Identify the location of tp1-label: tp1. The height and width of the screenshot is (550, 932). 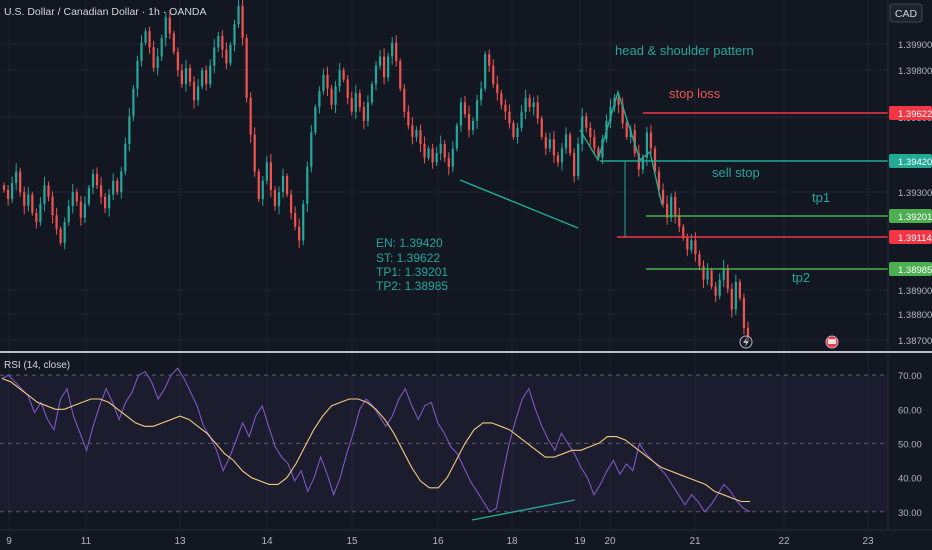
(821, 197).